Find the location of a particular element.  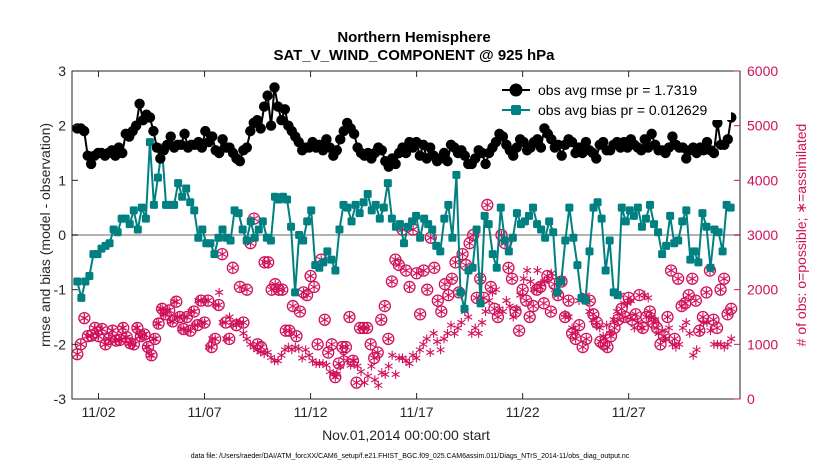

x-tick-label: 11/22 is located at coordinates (523, 412).